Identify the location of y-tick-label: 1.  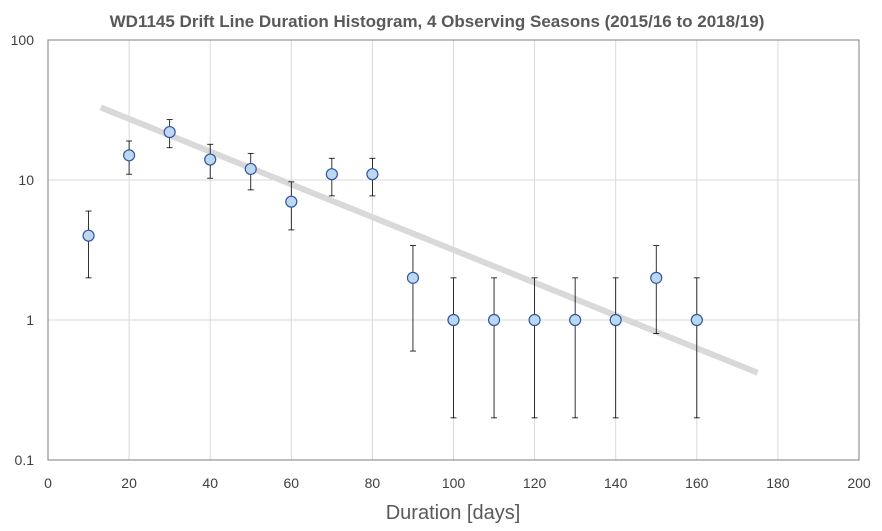
(30, 320).